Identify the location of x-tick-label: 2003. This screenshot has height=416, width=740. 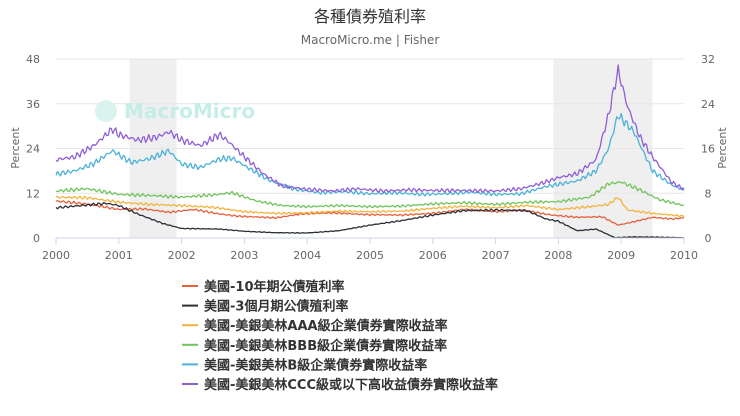
(244, 255).